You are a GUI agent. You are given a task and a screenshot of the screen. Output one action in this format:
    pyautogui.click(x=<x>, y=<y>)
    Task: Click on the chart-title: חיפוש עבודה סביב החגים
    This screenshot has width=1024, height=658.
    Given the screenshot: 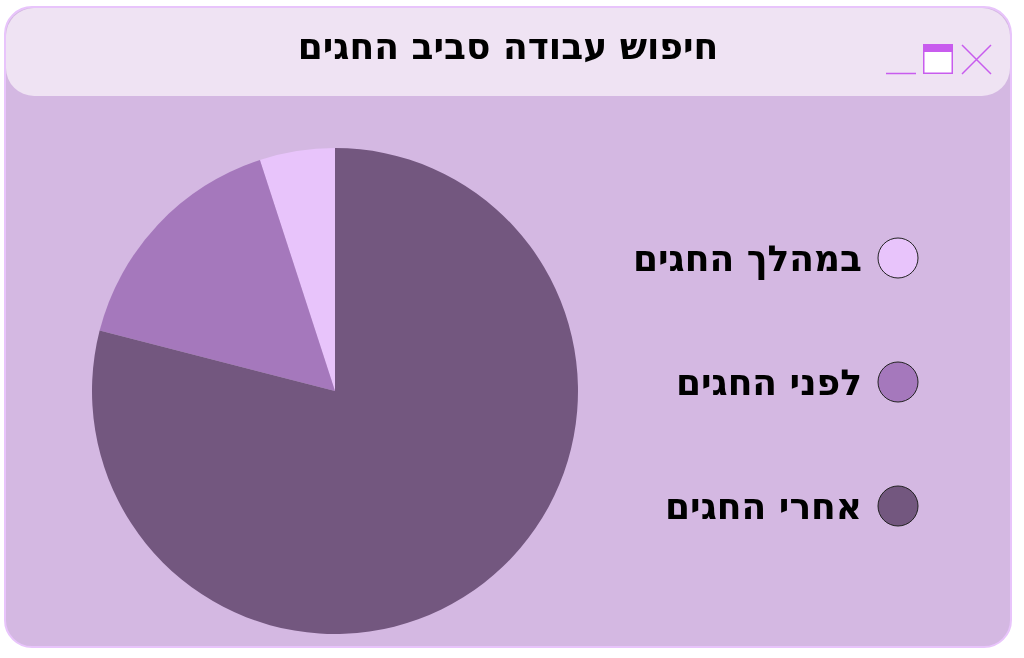 What is the action you would take?
    pyautogui.click(x=508, y=46)
    